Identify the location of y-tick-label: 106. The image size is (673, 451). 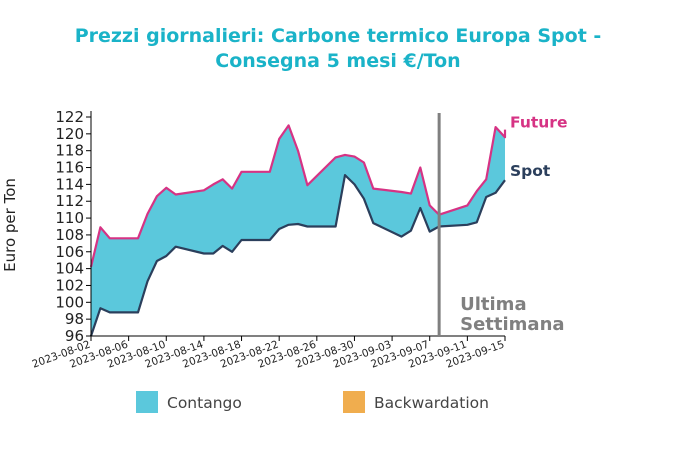
(69, 252).